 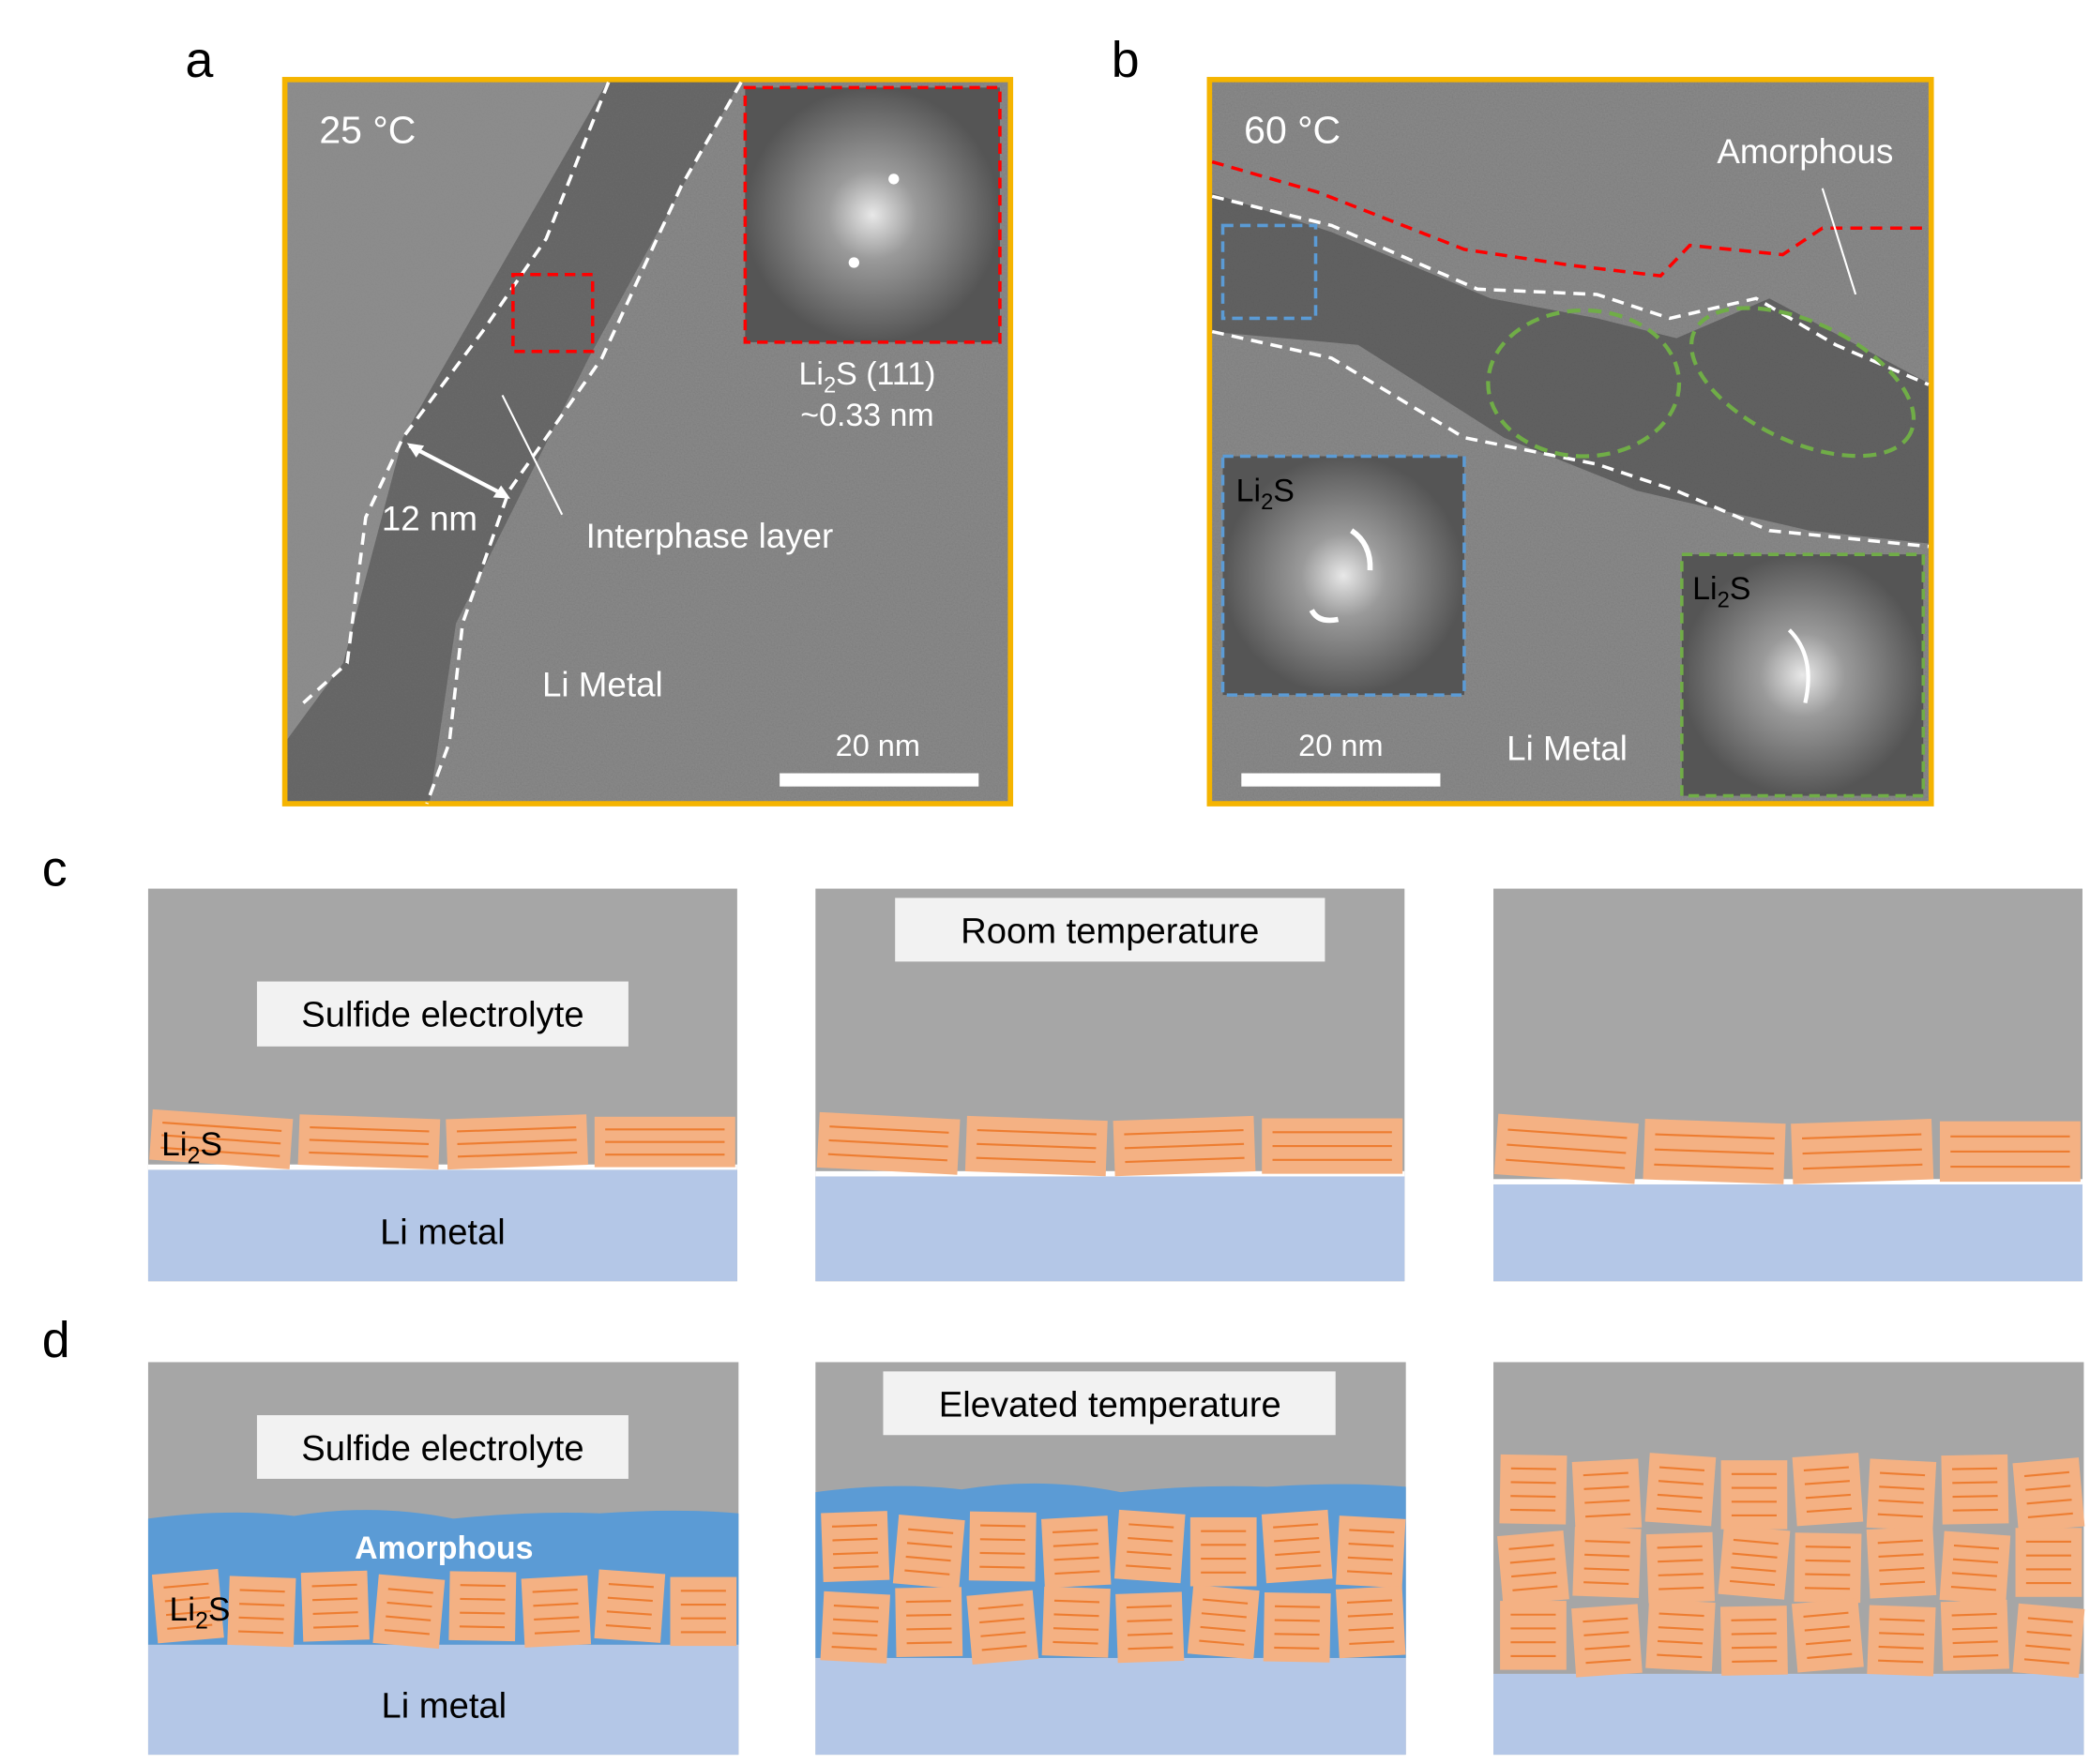 I want to click on electrolyte-label-box-c, so click(x=442, y=1014).